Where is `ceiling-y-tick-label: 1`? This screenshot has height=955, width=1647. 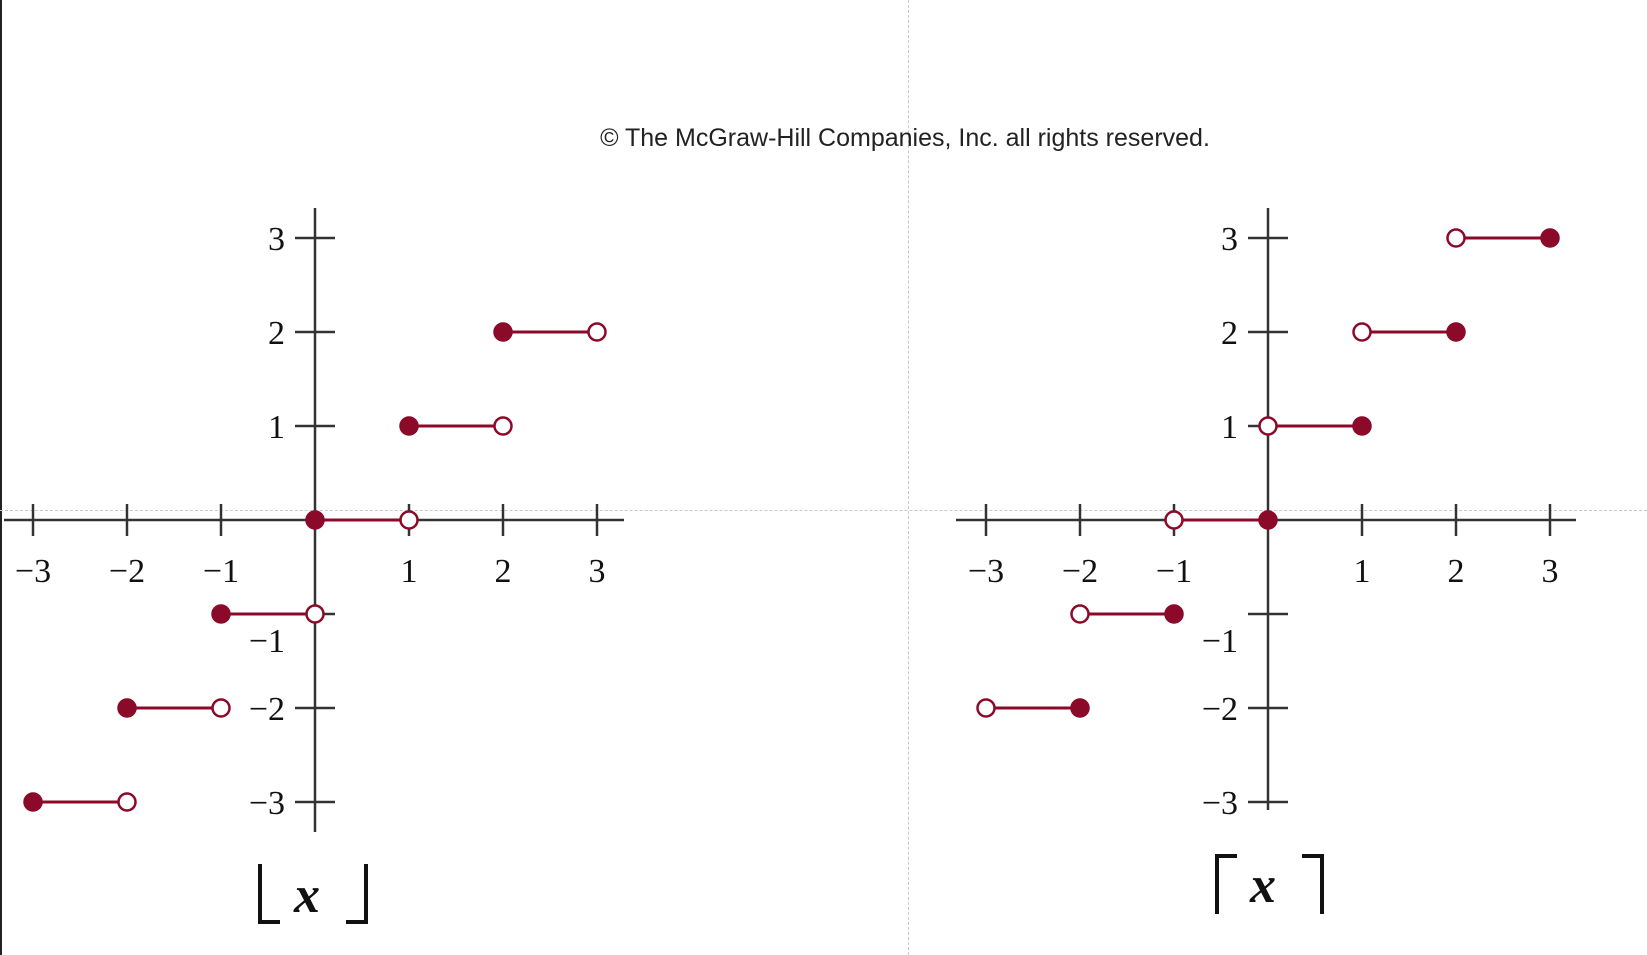
ceiling-y-tick-label: 1 is located at coordinates (1229, 427).